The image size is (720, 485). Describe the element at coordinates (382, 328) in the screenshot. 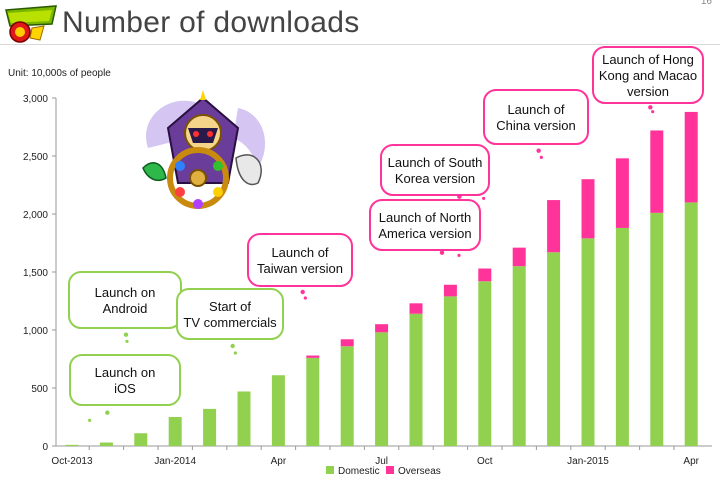

I see `bar-overseas-jul-2014` at that location.